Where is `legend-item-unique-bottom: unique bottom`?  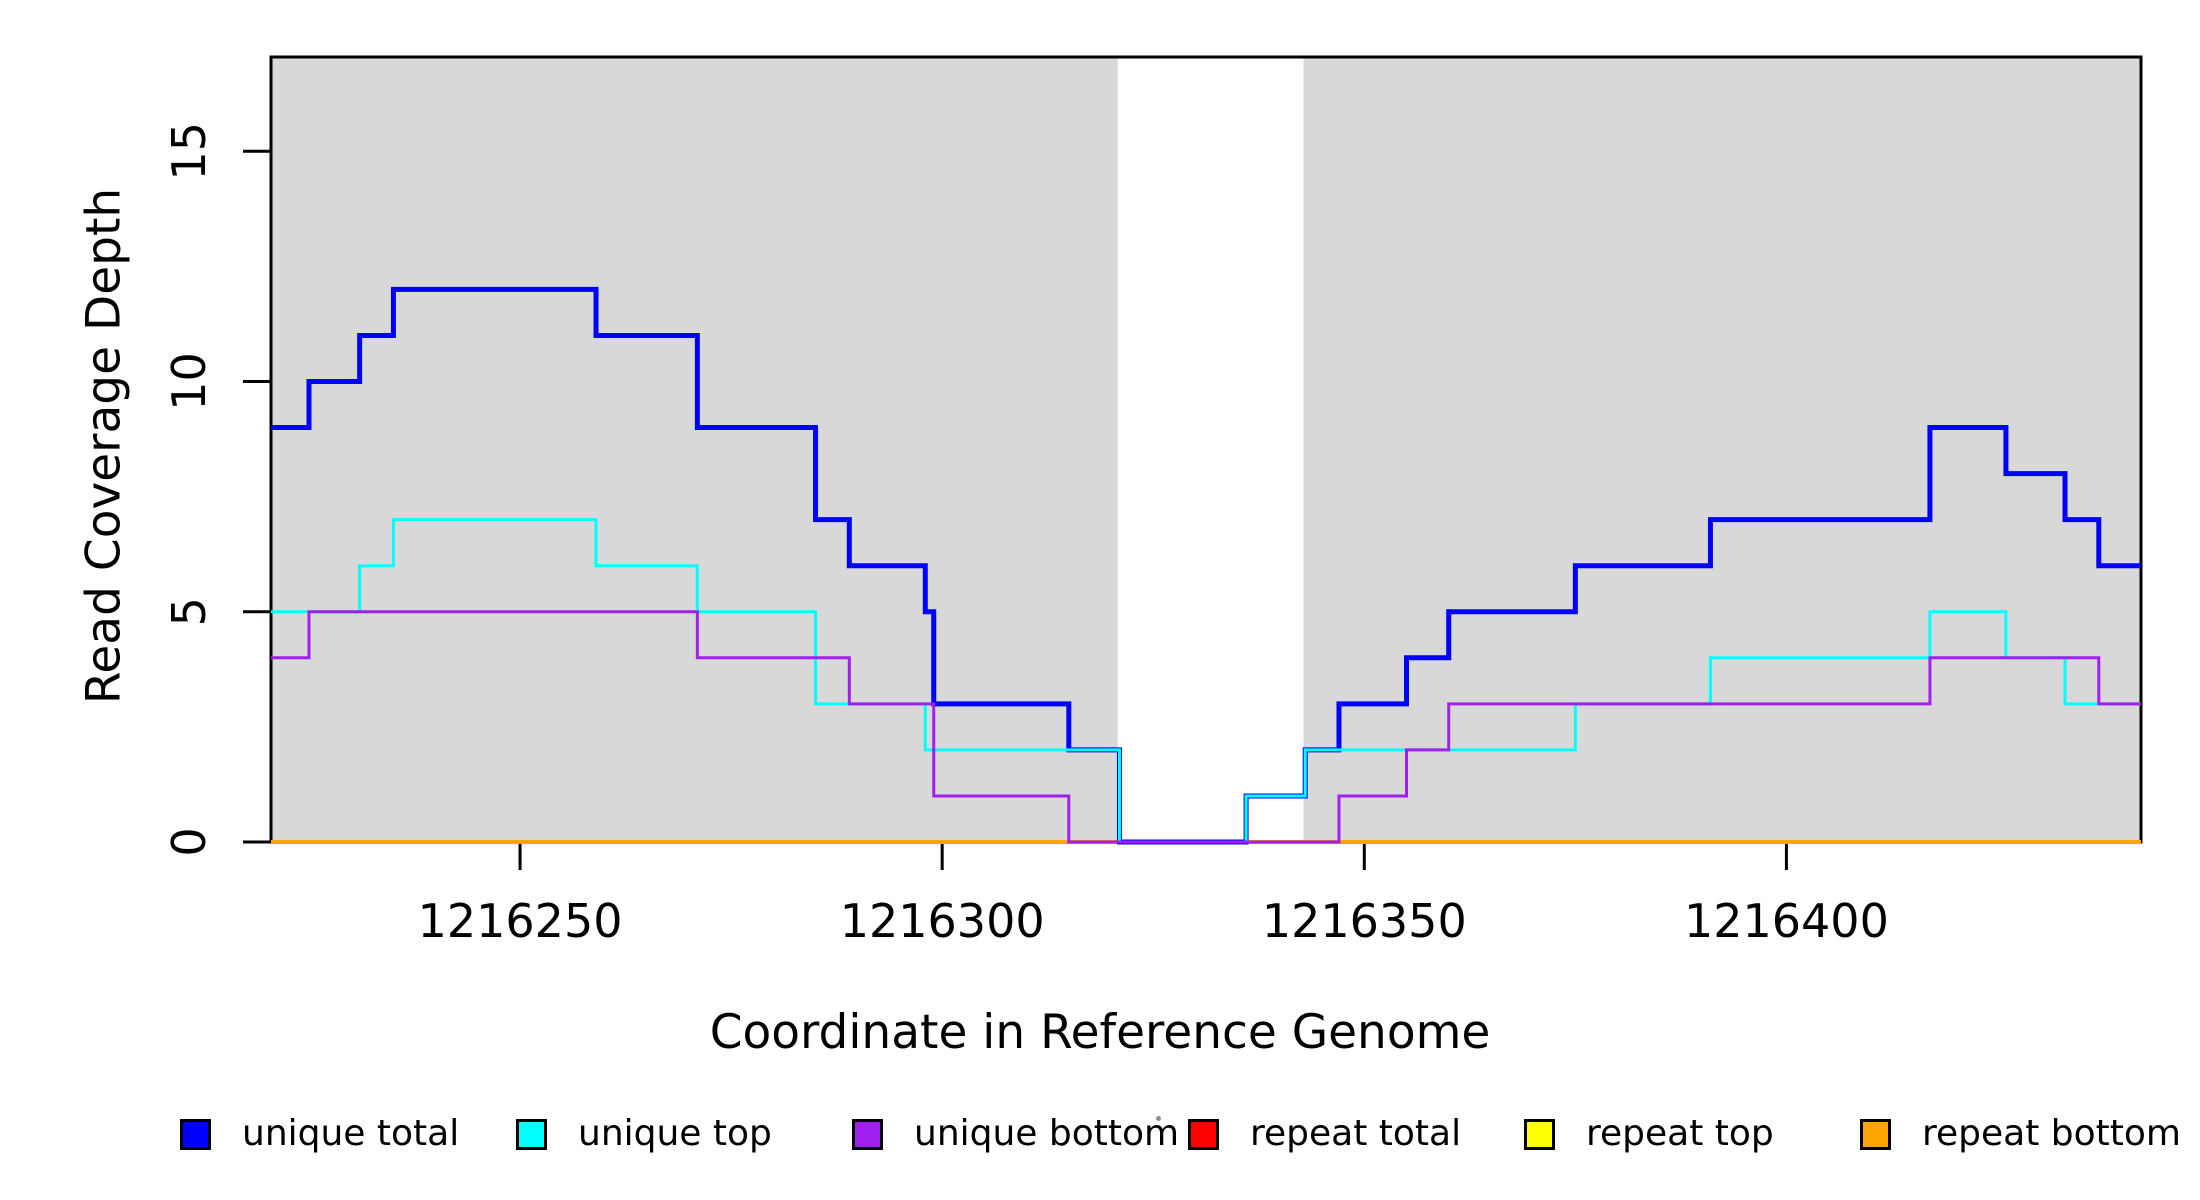 legend-item-unique-bottom: unique bottom is located at coordinates (1015, 1134).